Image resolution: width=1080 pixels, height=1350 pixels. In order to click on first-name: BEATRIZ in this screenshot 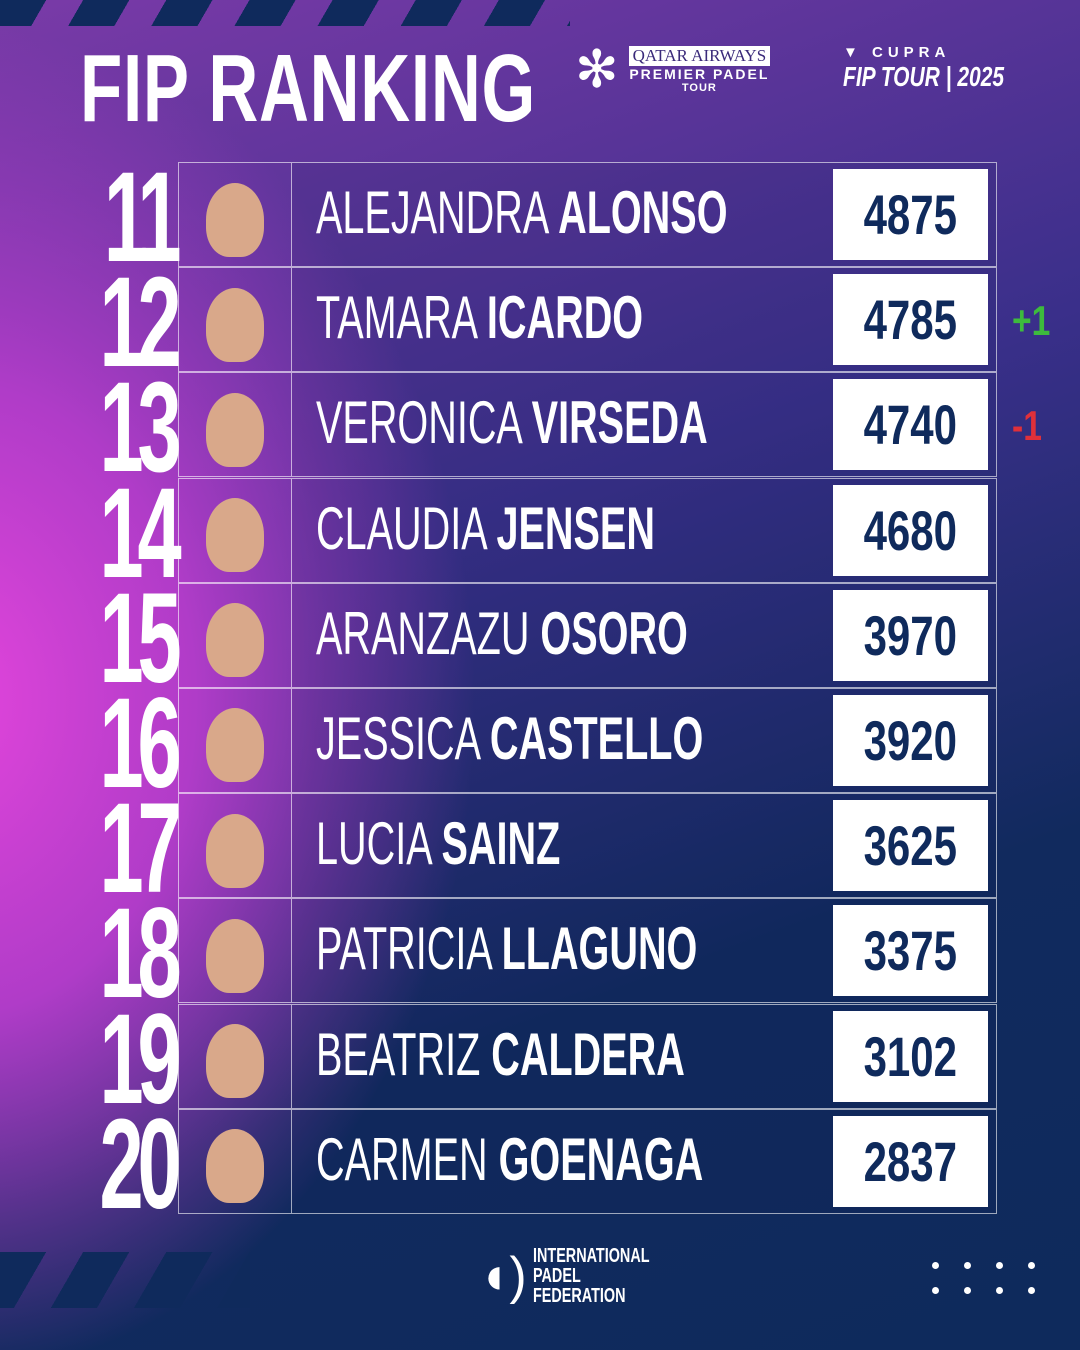, I will do `click(398, 1054)`.